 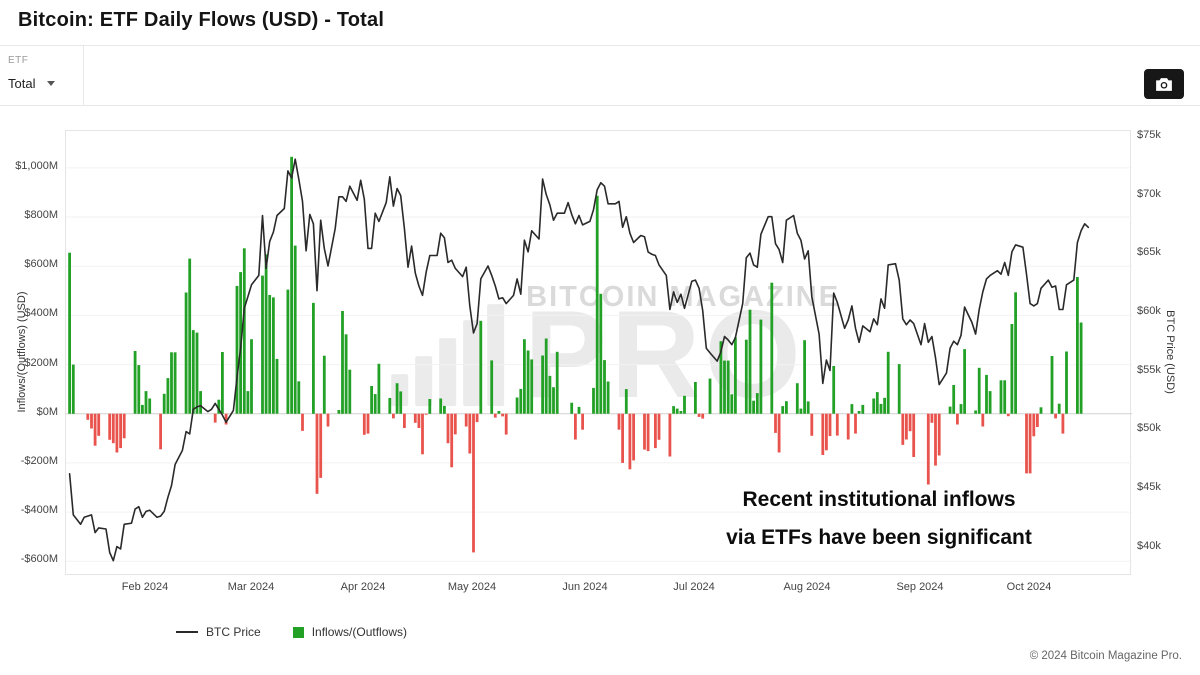 I want to click on copyright-text: © 2024 Bitcoin Magazine Pro., so click(x=1105, y=656).